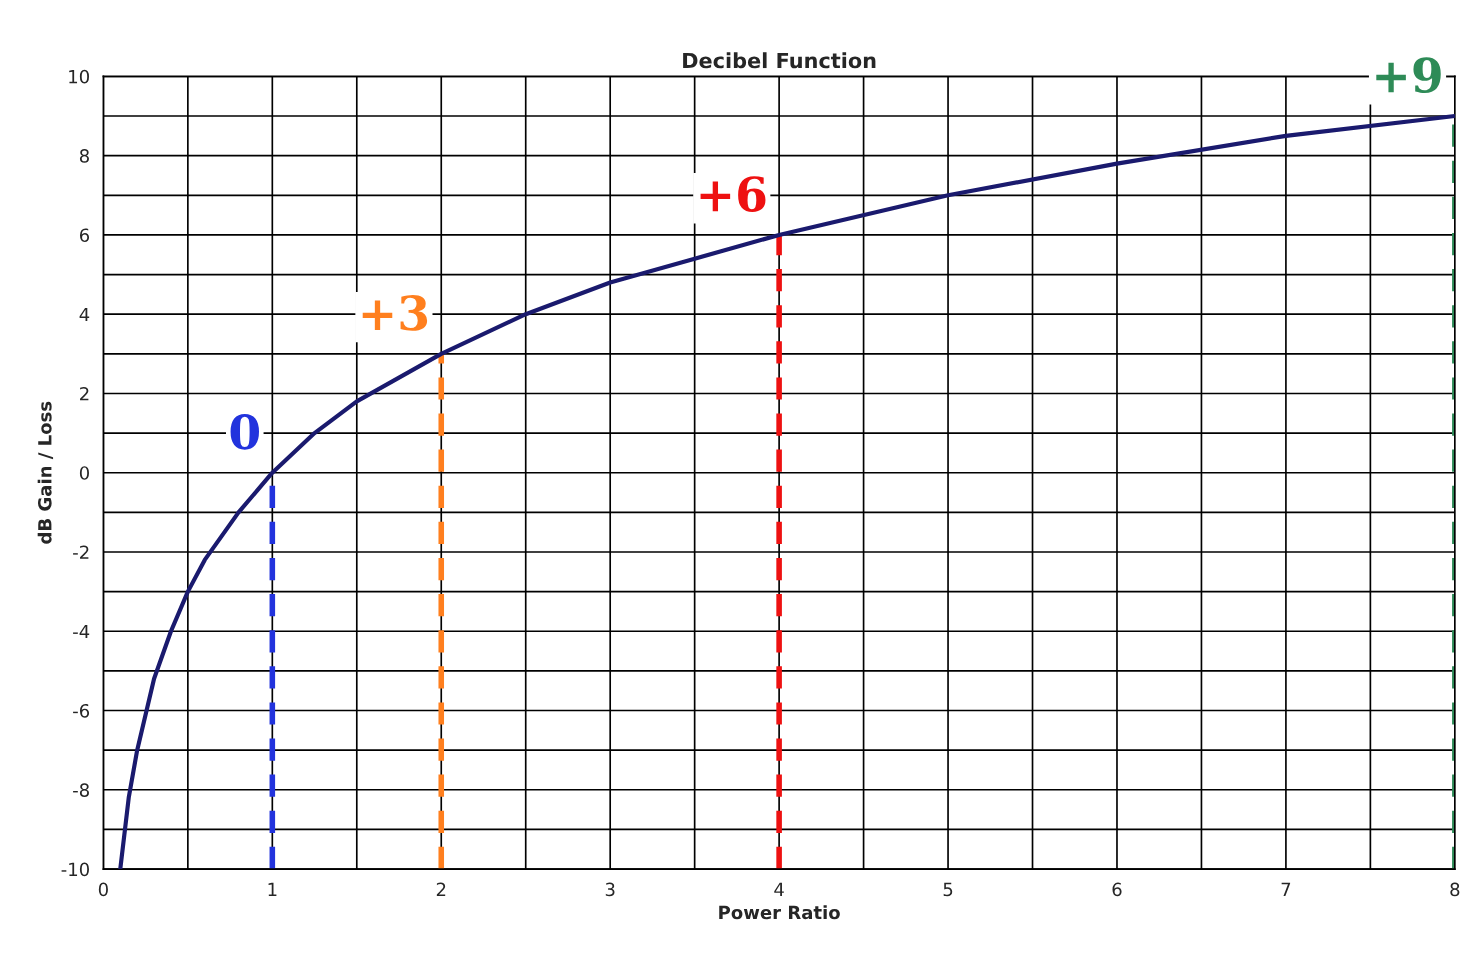 This screenshot has width=1477, height=955. What do you see at coordinates (1455, 889) in the screenshot?
I see `x-tick-label: 8` at bounding box center [1455, 889].